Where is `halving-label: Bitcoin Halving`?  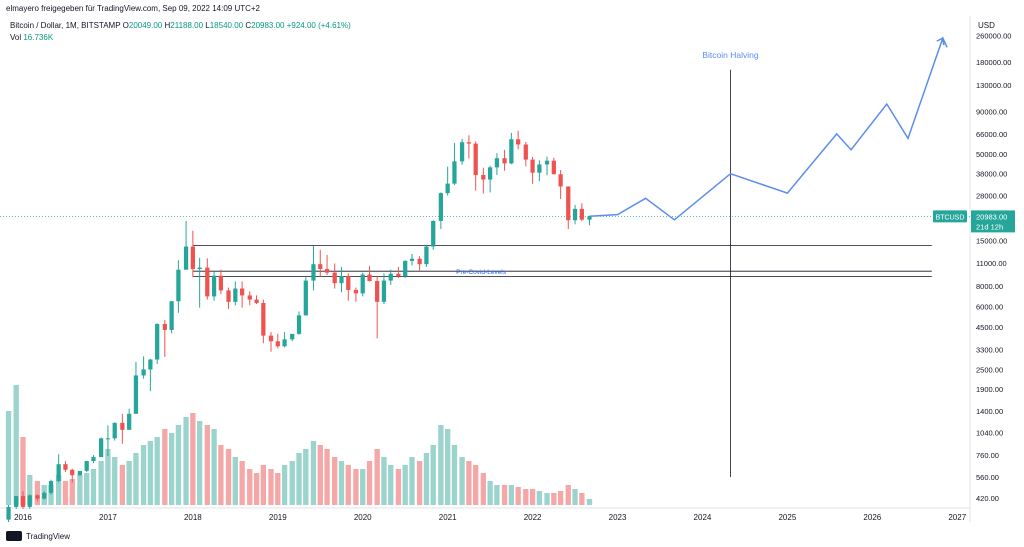 halving-label: Bitcoin Halving is located at coordinates (730, 55).